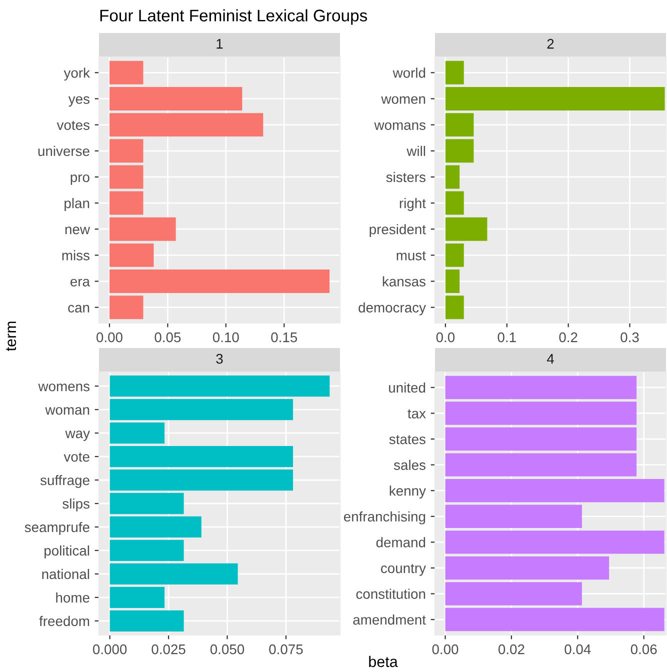  Describe the element at coordinates (568, 337) in the screenshot. I see `x-tick-label: 0.2` at that location.